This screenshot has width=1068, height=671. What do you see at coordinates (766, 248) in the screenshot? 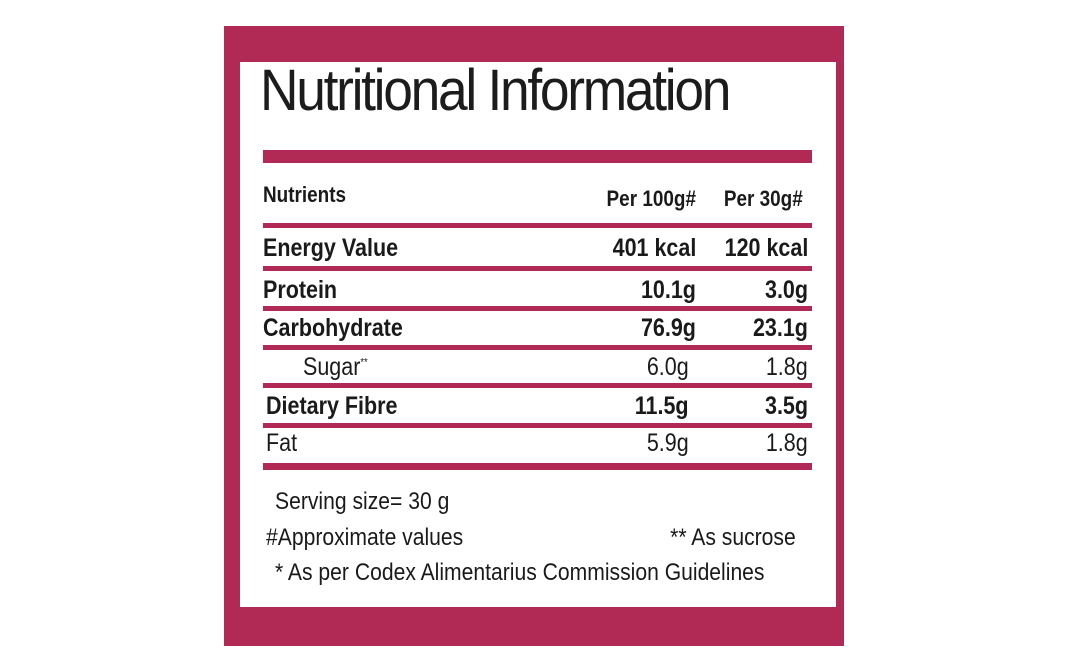
I see `energy-per-30g: 120 kcal` at bounding box center [766, 248].